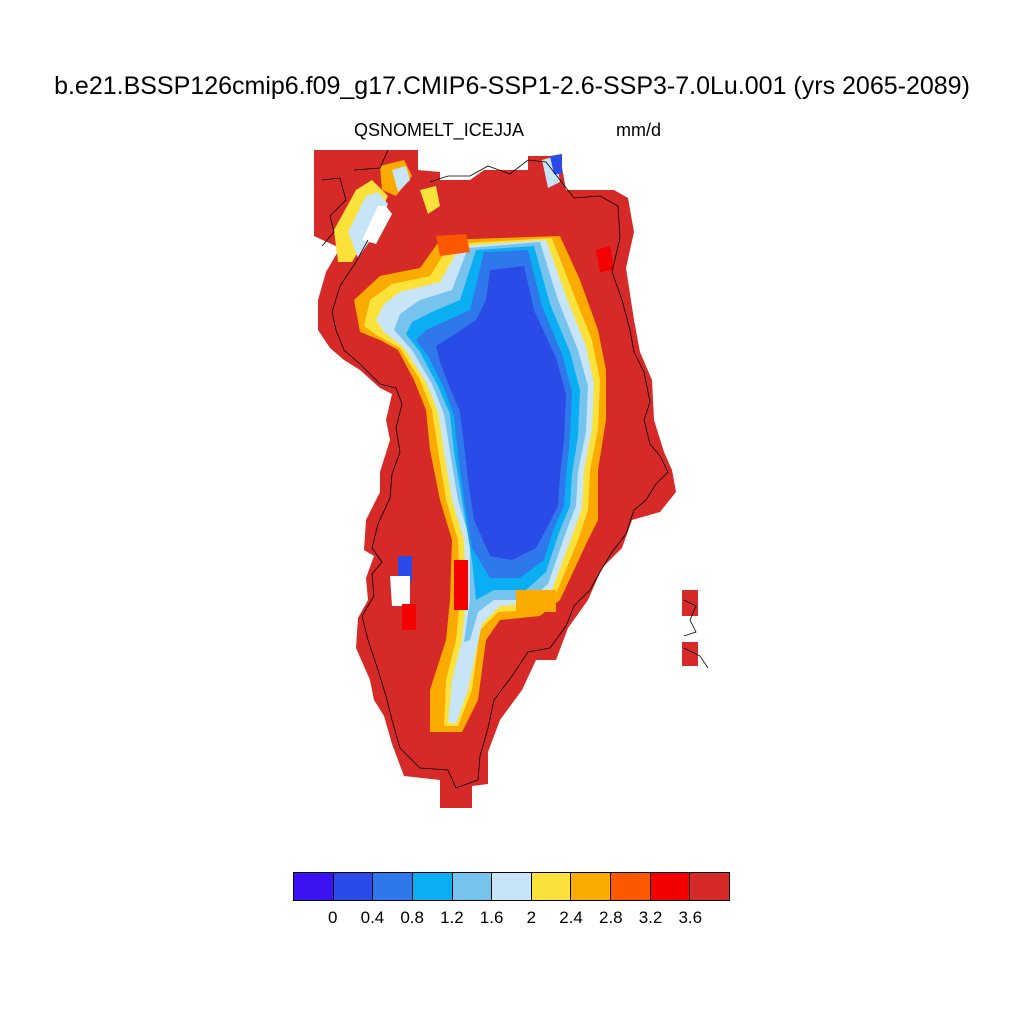 The image size is (1024, 1024). Describe the element at coordinates (690, 654) in the screenshot. I see `island-south` at that location.